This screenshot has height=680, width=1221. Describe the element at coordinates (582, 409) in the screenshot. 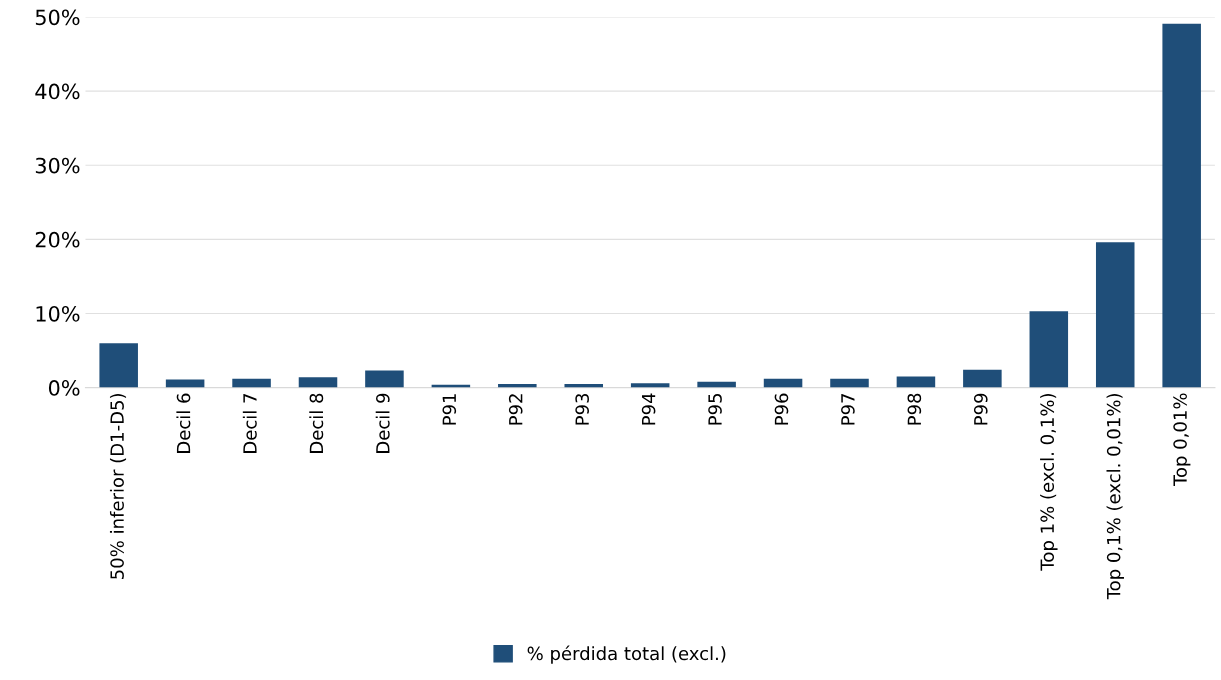

I see `x-tick-label: P93` at that location.